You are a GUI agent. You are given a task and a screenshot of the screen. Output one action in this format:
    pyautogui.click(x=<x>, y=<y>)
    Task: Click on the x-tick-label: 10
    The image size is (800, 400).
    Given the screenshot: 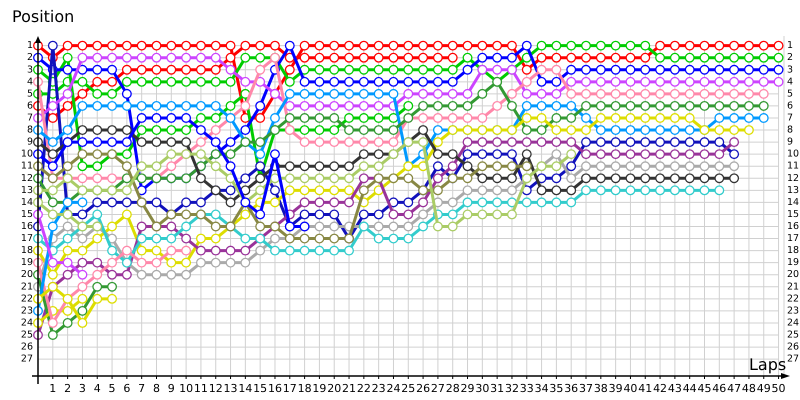 What is the action you would take?
    pyautogui.click(x=186, y=388)
    